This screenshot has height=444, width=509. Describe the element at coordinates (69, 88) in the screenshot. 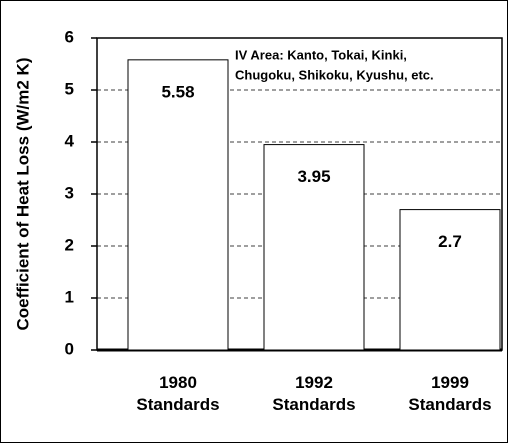

I see `y-tick-label: 5` at that location.